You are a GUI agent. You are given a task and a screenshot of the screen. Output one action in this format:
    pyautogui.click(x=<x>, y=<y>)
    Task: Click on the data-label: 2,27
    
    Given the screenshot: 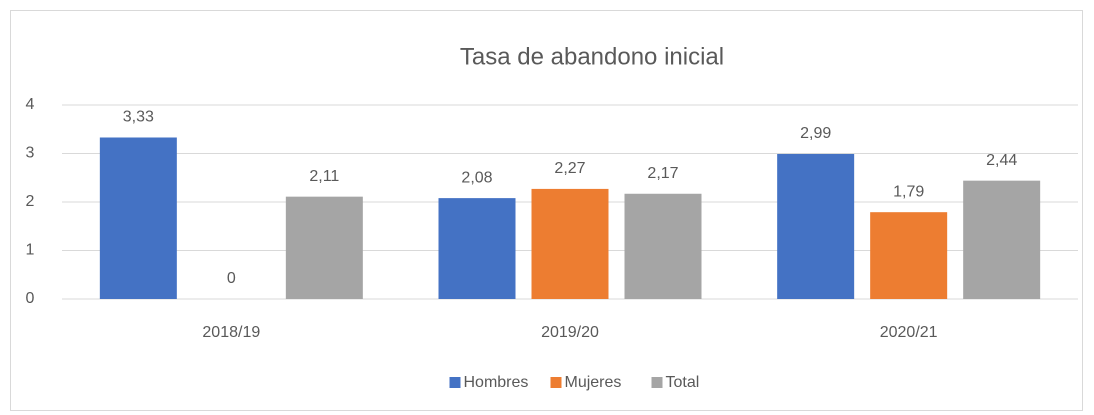 What is the action you would take?
    pyautogui.click(x=569, y=168)
    